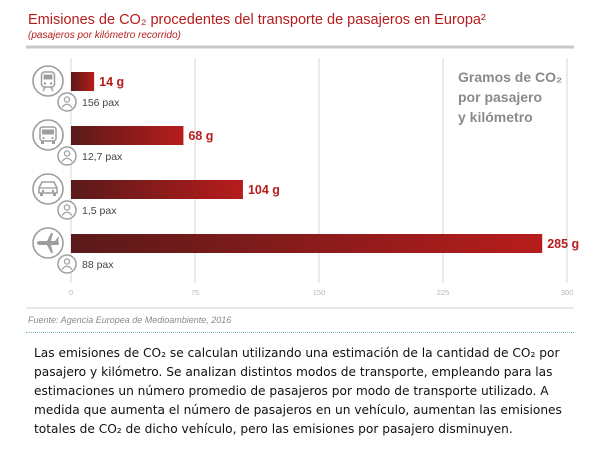 The height and width of the screenshot is (454, 589). Describe the element at coordinates (48, 81) in the screenshot. I see `train-icon` at that location.